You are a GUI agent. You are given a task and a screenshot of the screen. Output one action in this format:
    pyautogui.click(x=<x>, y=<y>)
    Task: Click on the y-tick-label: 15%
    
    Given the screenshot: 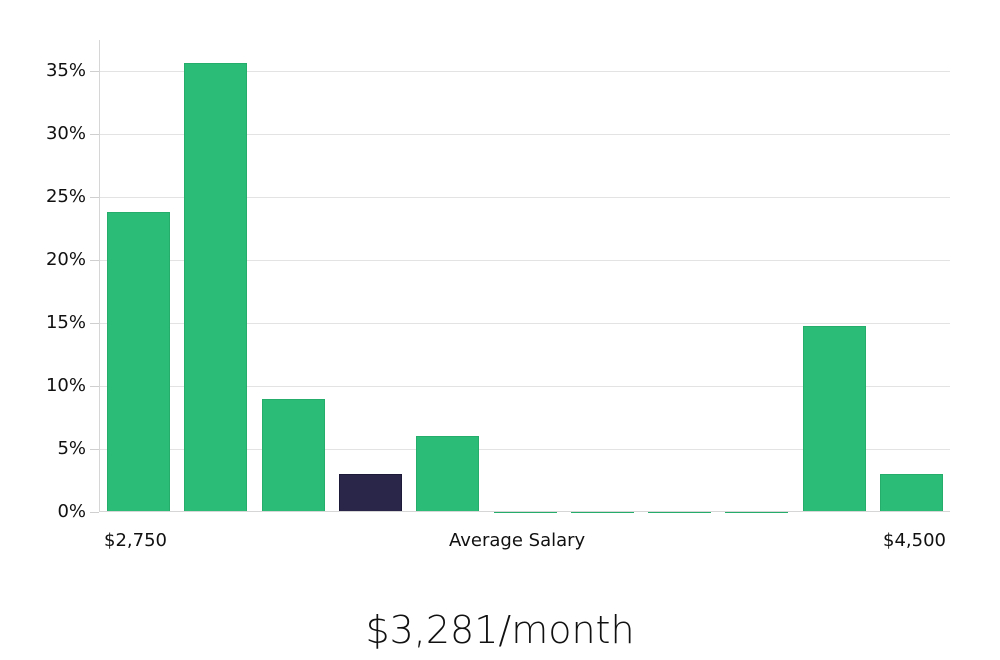 What is the action you would take?
    pyautogui.click(x=65, y=322)
    